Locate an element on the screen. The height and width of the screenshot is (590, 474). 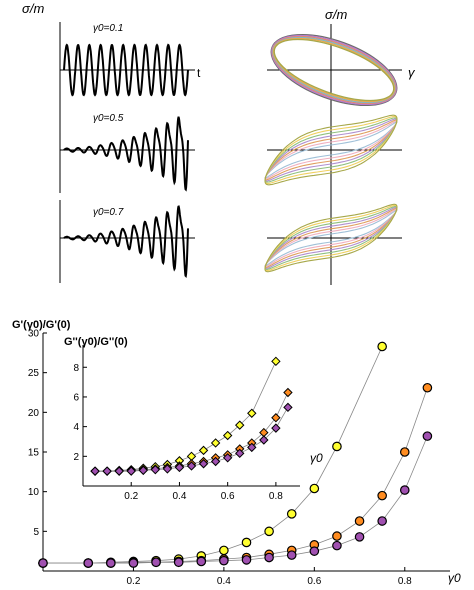
main-y-tick-label-5: 30 is located at coordinates (34, 334).